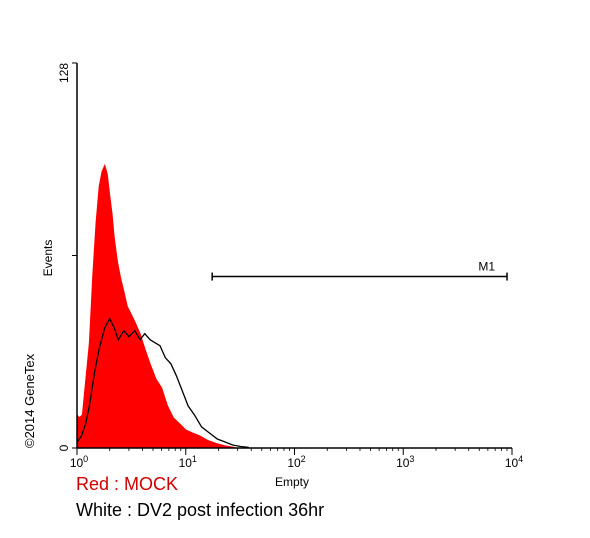 Image resolution: width=590 pixels, height=538 pixels. I want to click on x-tick-label: 10², so click(296, 462).